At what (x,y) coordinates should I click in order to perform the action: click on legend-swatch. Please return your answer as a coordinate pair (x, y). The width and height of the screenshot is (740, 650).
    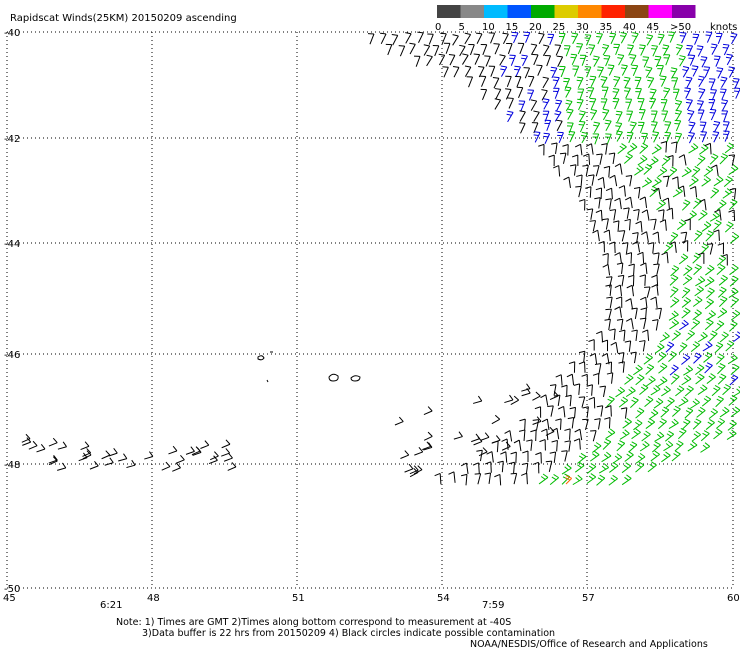
    Looking at the image, I should click on (449, 11).